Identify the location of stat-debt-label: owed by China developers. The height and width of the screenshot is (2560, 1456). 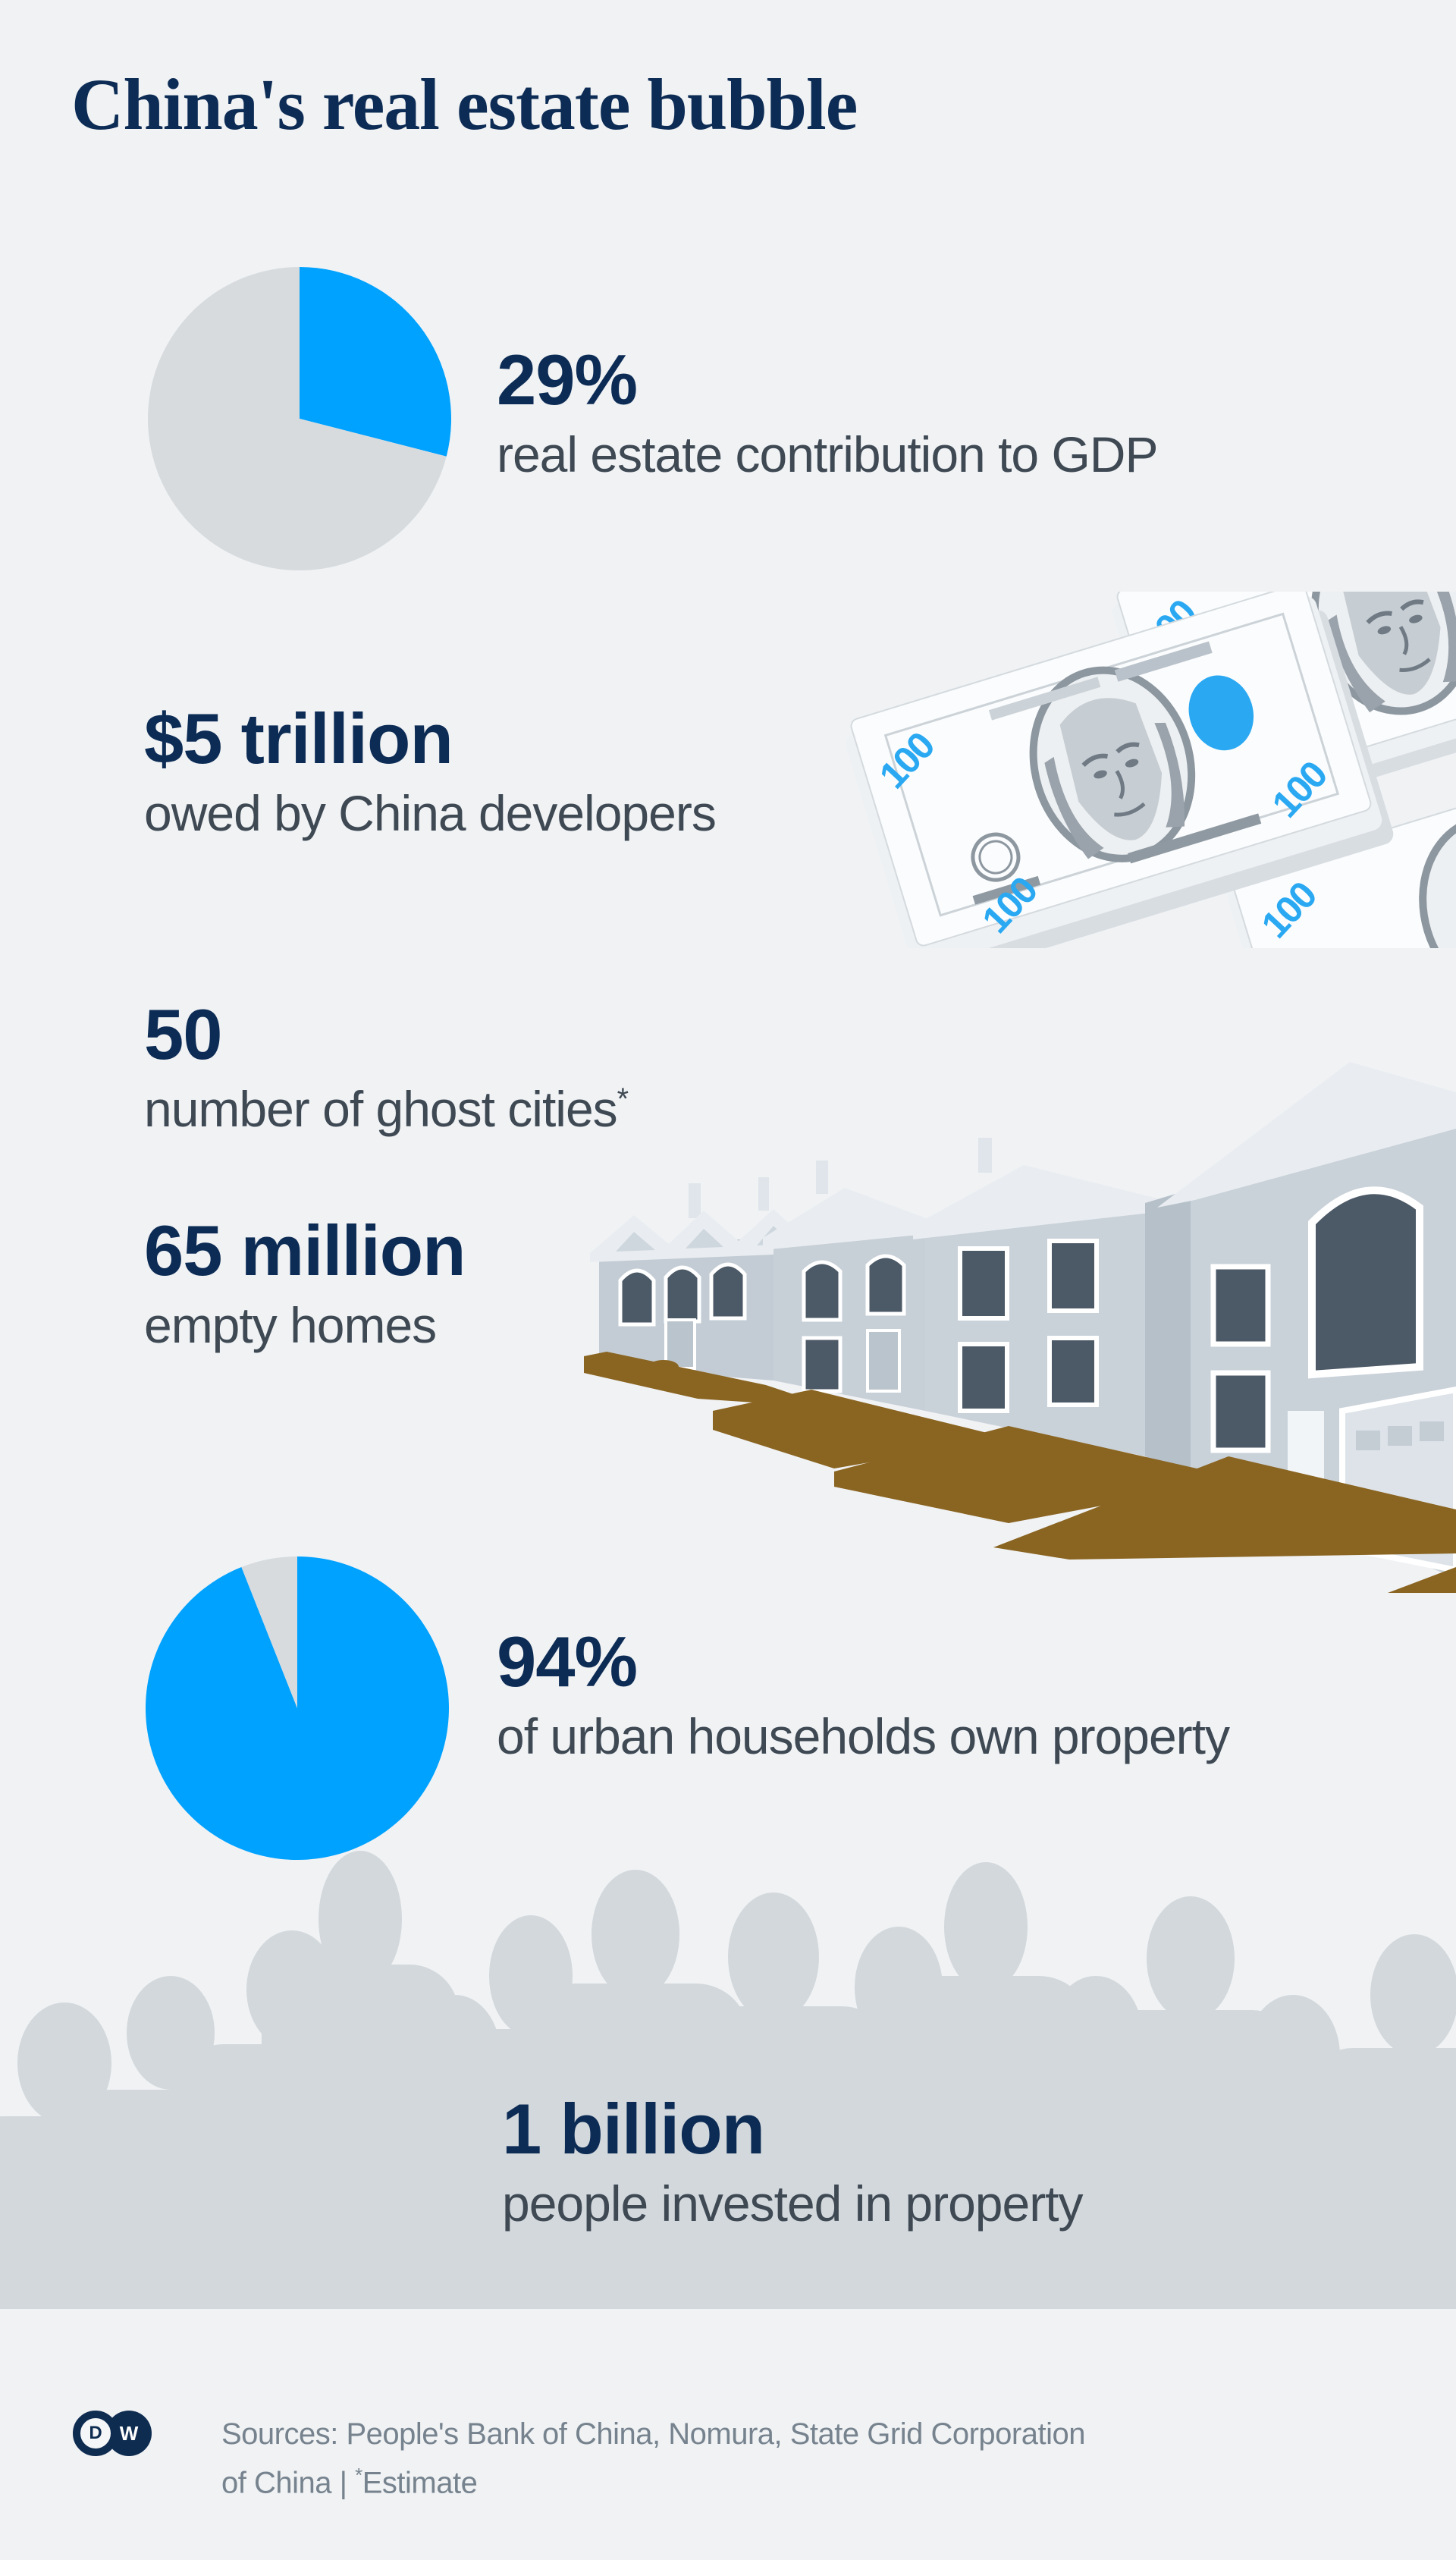
(430, 812).